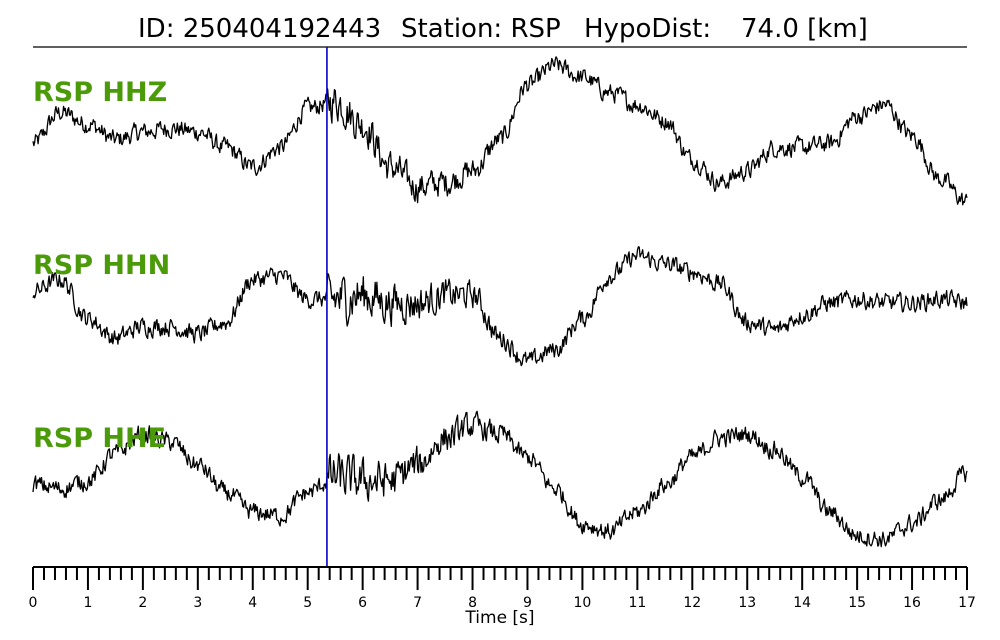  What do you see at coordinates (967, 603) in the screenshot?
I see `tick-label: 17` at bounding box center [967, 603].